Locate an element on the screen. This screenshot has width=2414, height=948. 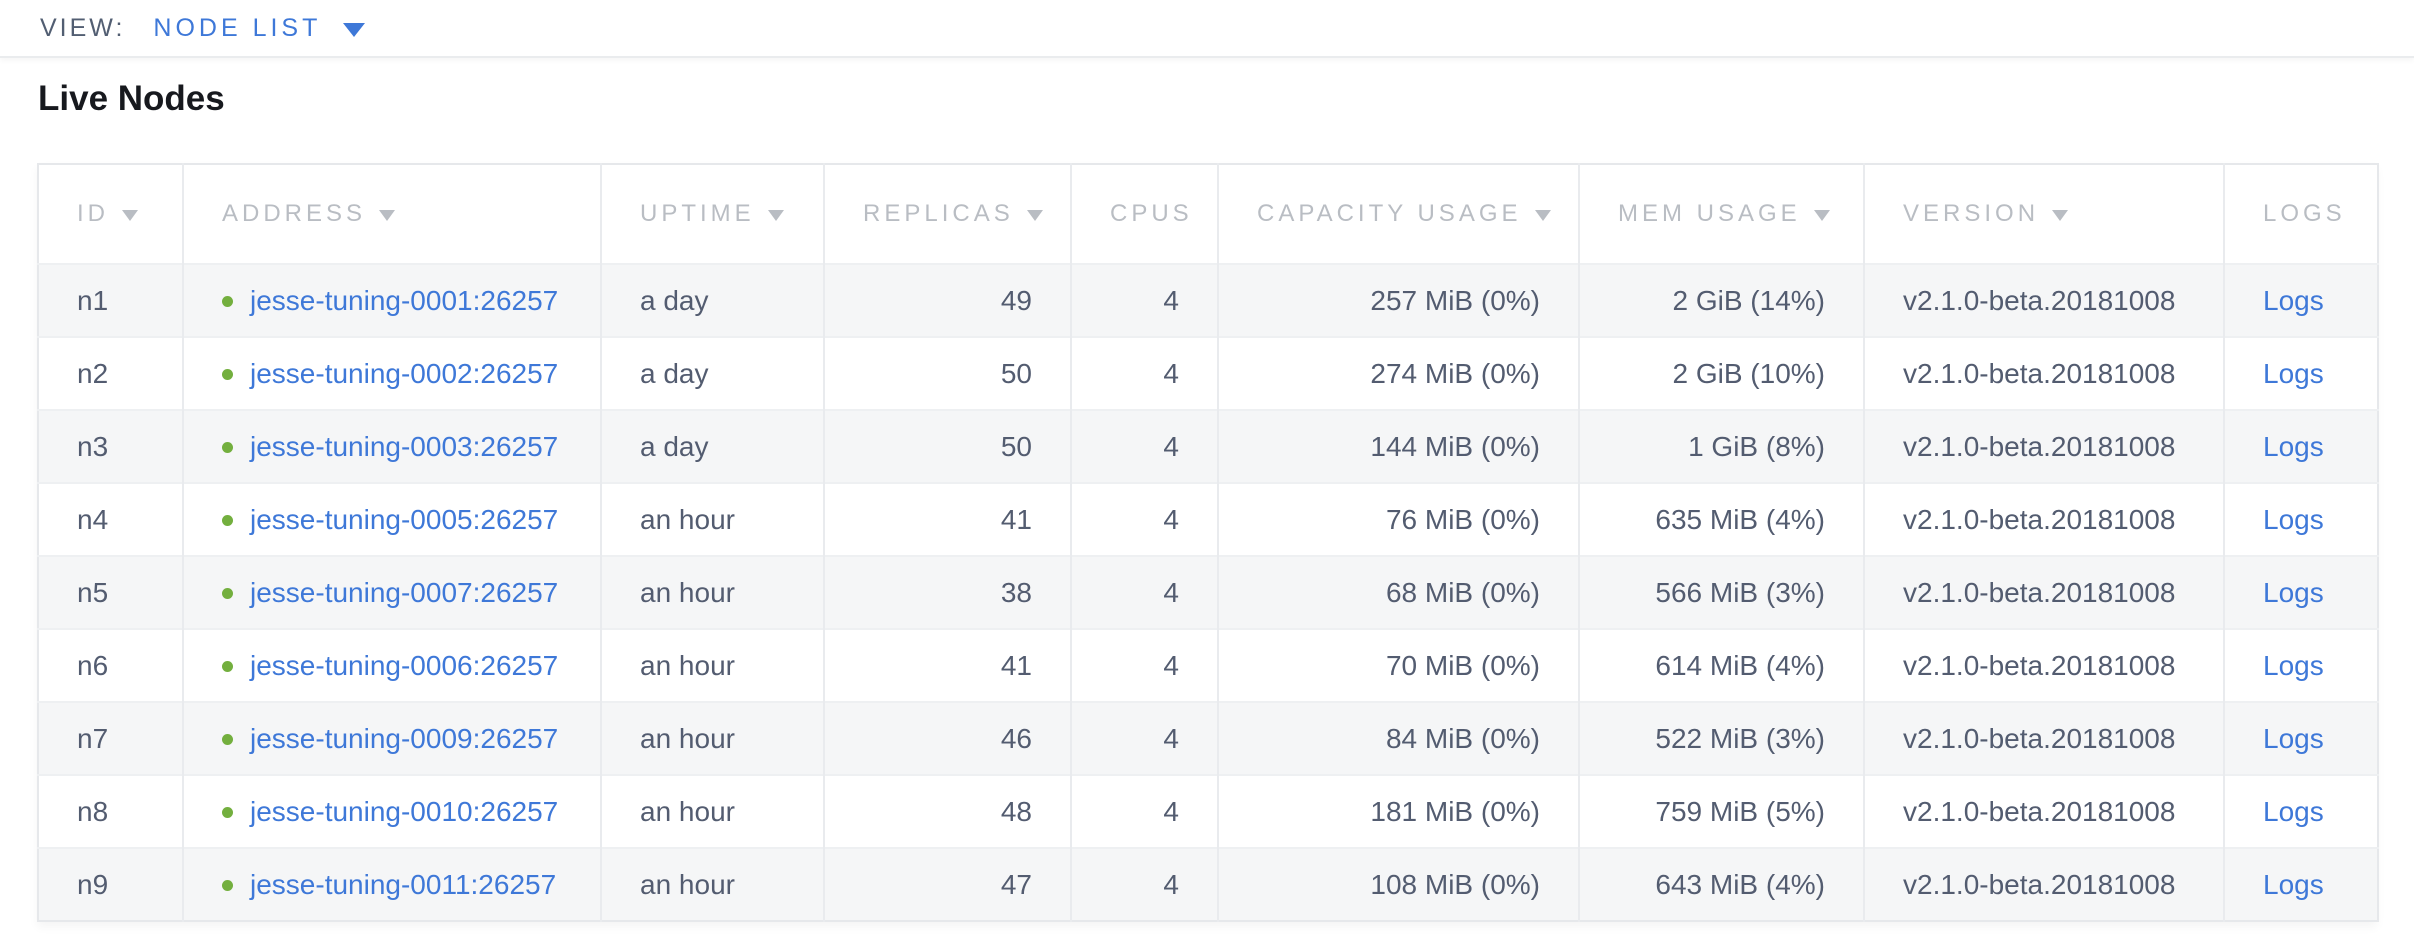
chevron-down-icon is located at coordinates (354, 29).